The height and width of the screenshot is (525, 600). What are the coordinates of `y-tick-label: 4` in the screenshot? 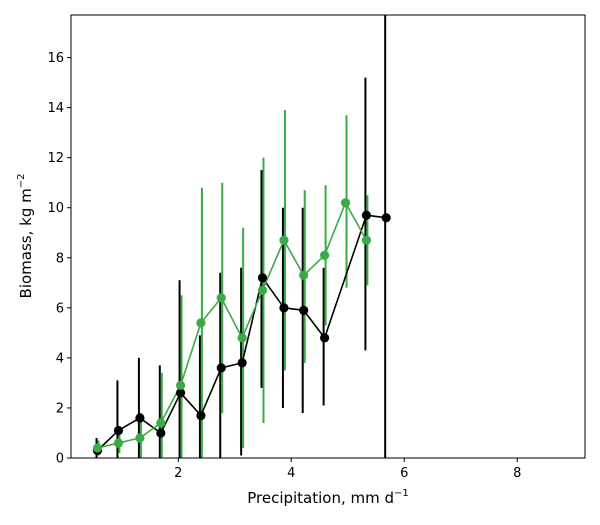 It's located at (60, 358).